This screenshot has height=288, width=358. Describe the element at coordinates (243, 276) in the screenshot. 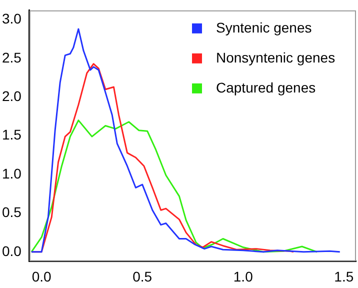

I see `x-tick-label: 1.0` at that location.